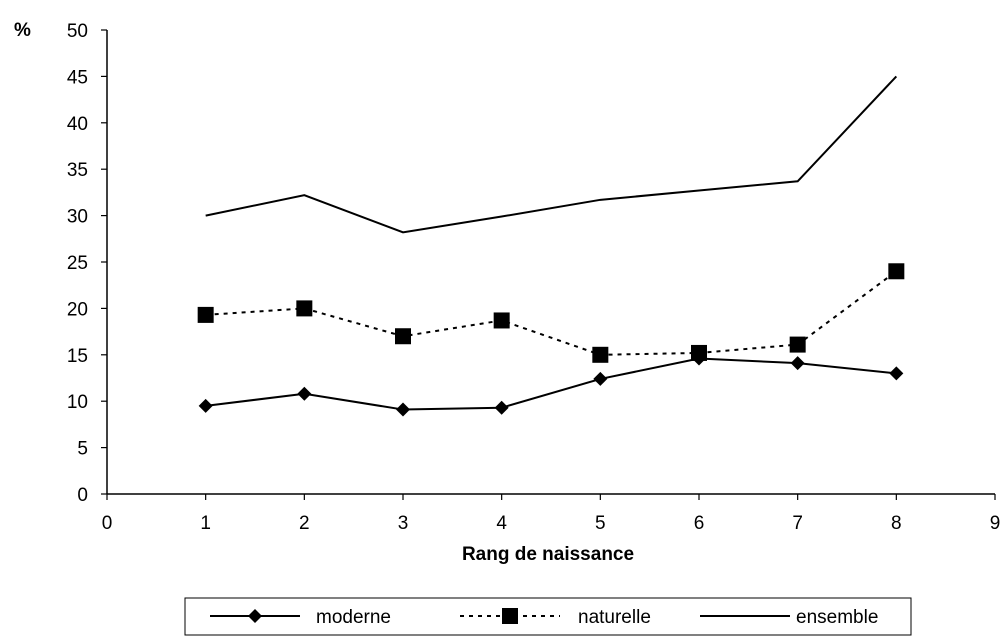  Describe the element at coordinates (896, 523) in the screenshot. I see `x-tick-label: 8` at that location.